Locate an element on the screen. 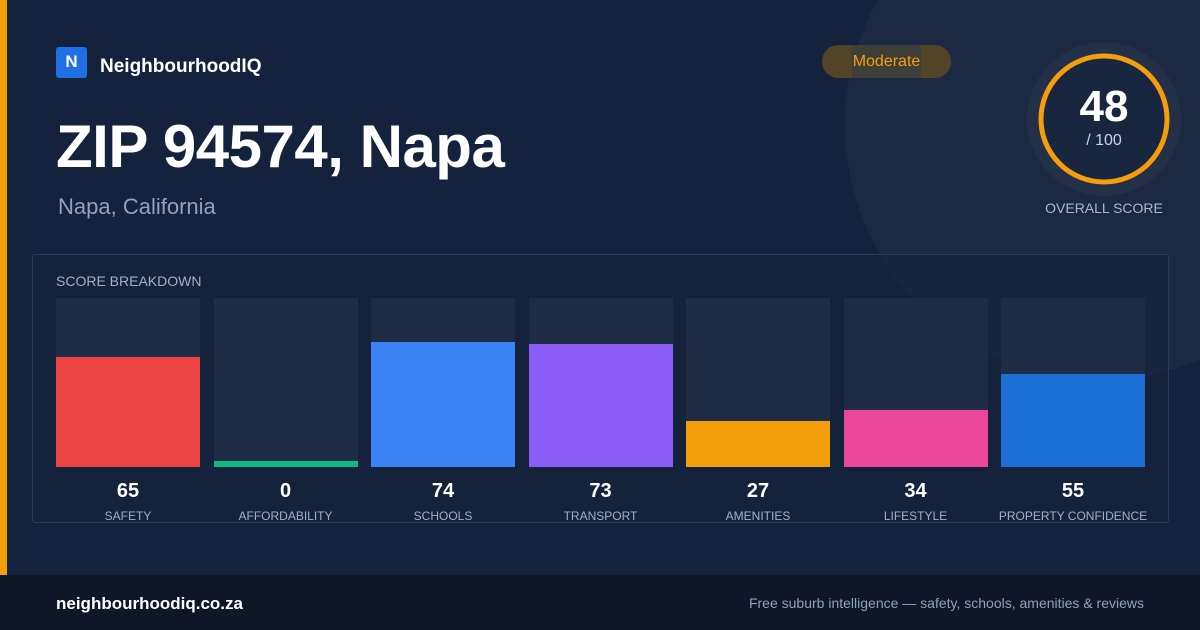 This screenshot has height=630, width=1200. bar-label: LIFESTYLE is located at coordinates (915, 516).